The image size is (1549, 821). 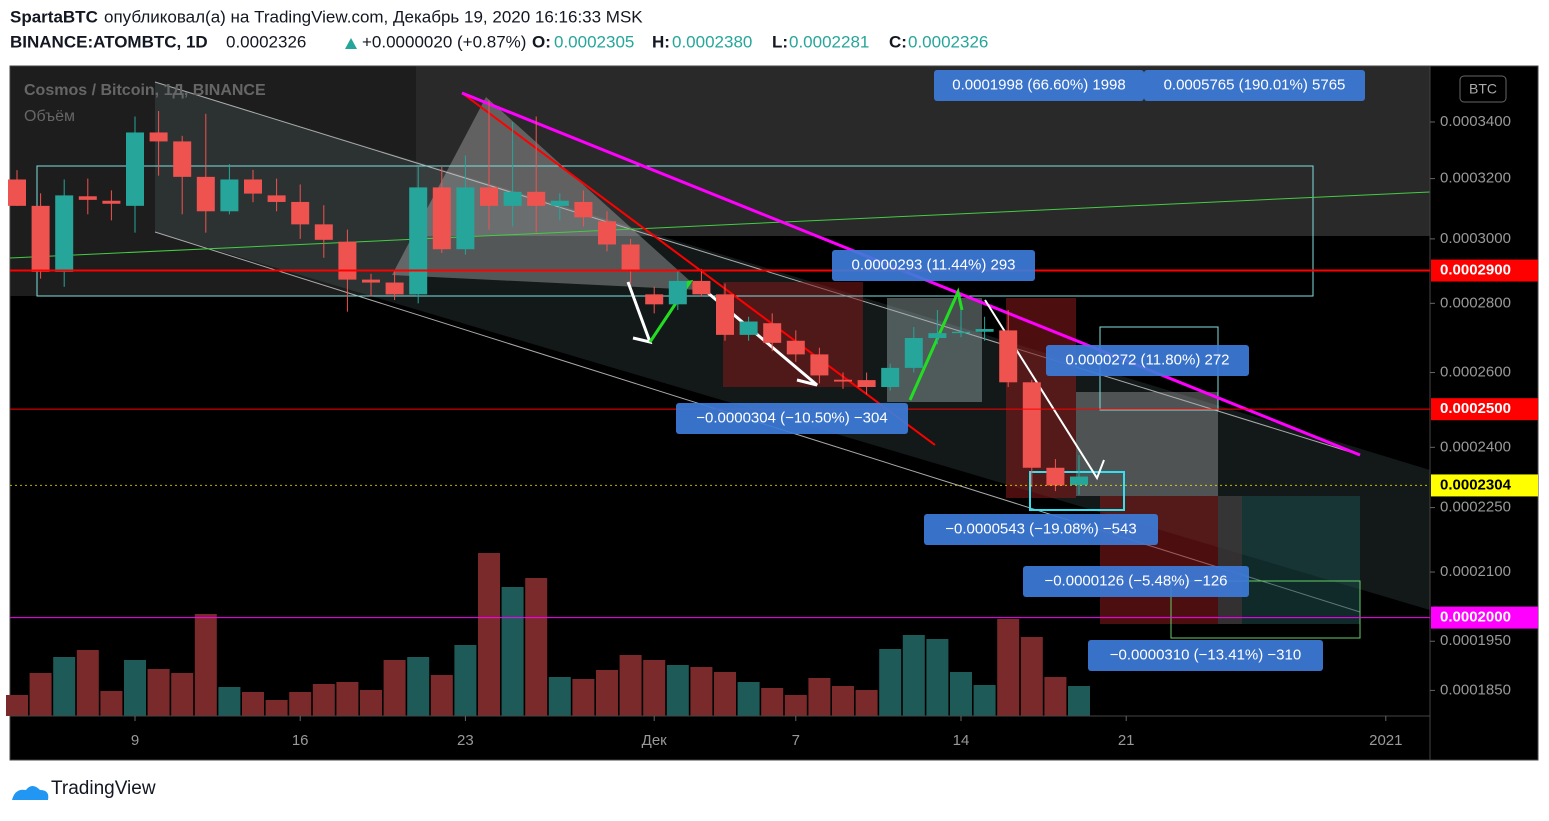 I want to click on y-tick-label: 0.0003200, so click(x=1475, y=178).